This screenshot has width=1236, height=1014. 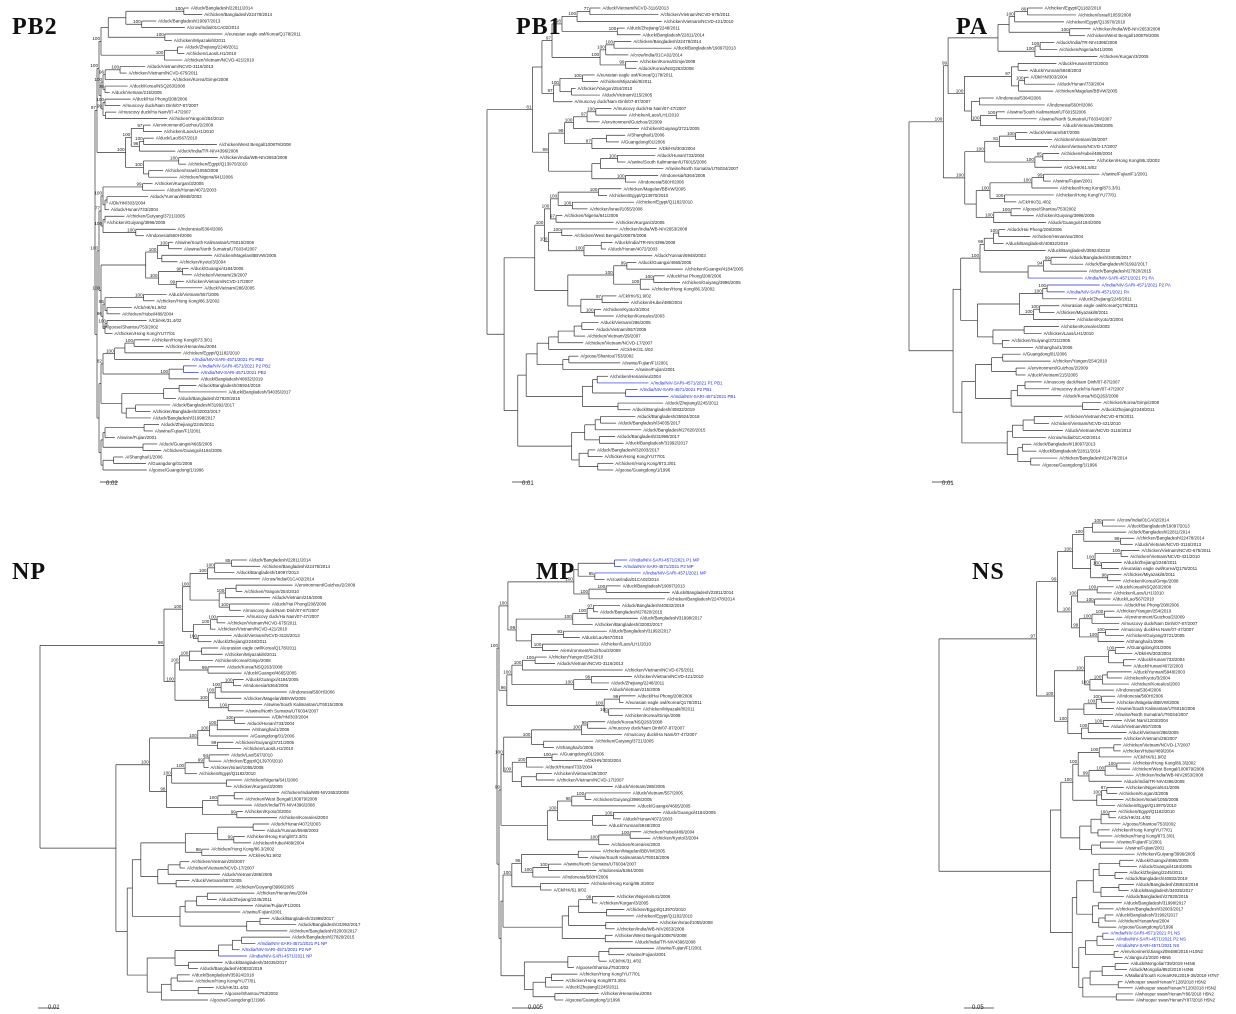 I want to click on tip-label: A/eurasian eagle owl/Korea/Q178/2011, so click(x=1159, y=568).